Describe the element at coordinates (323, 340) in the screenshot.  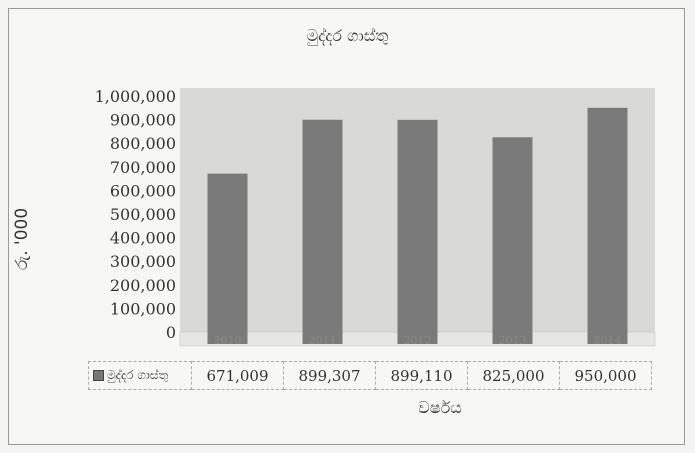
I see `x-tick-label: 2011` at that location.